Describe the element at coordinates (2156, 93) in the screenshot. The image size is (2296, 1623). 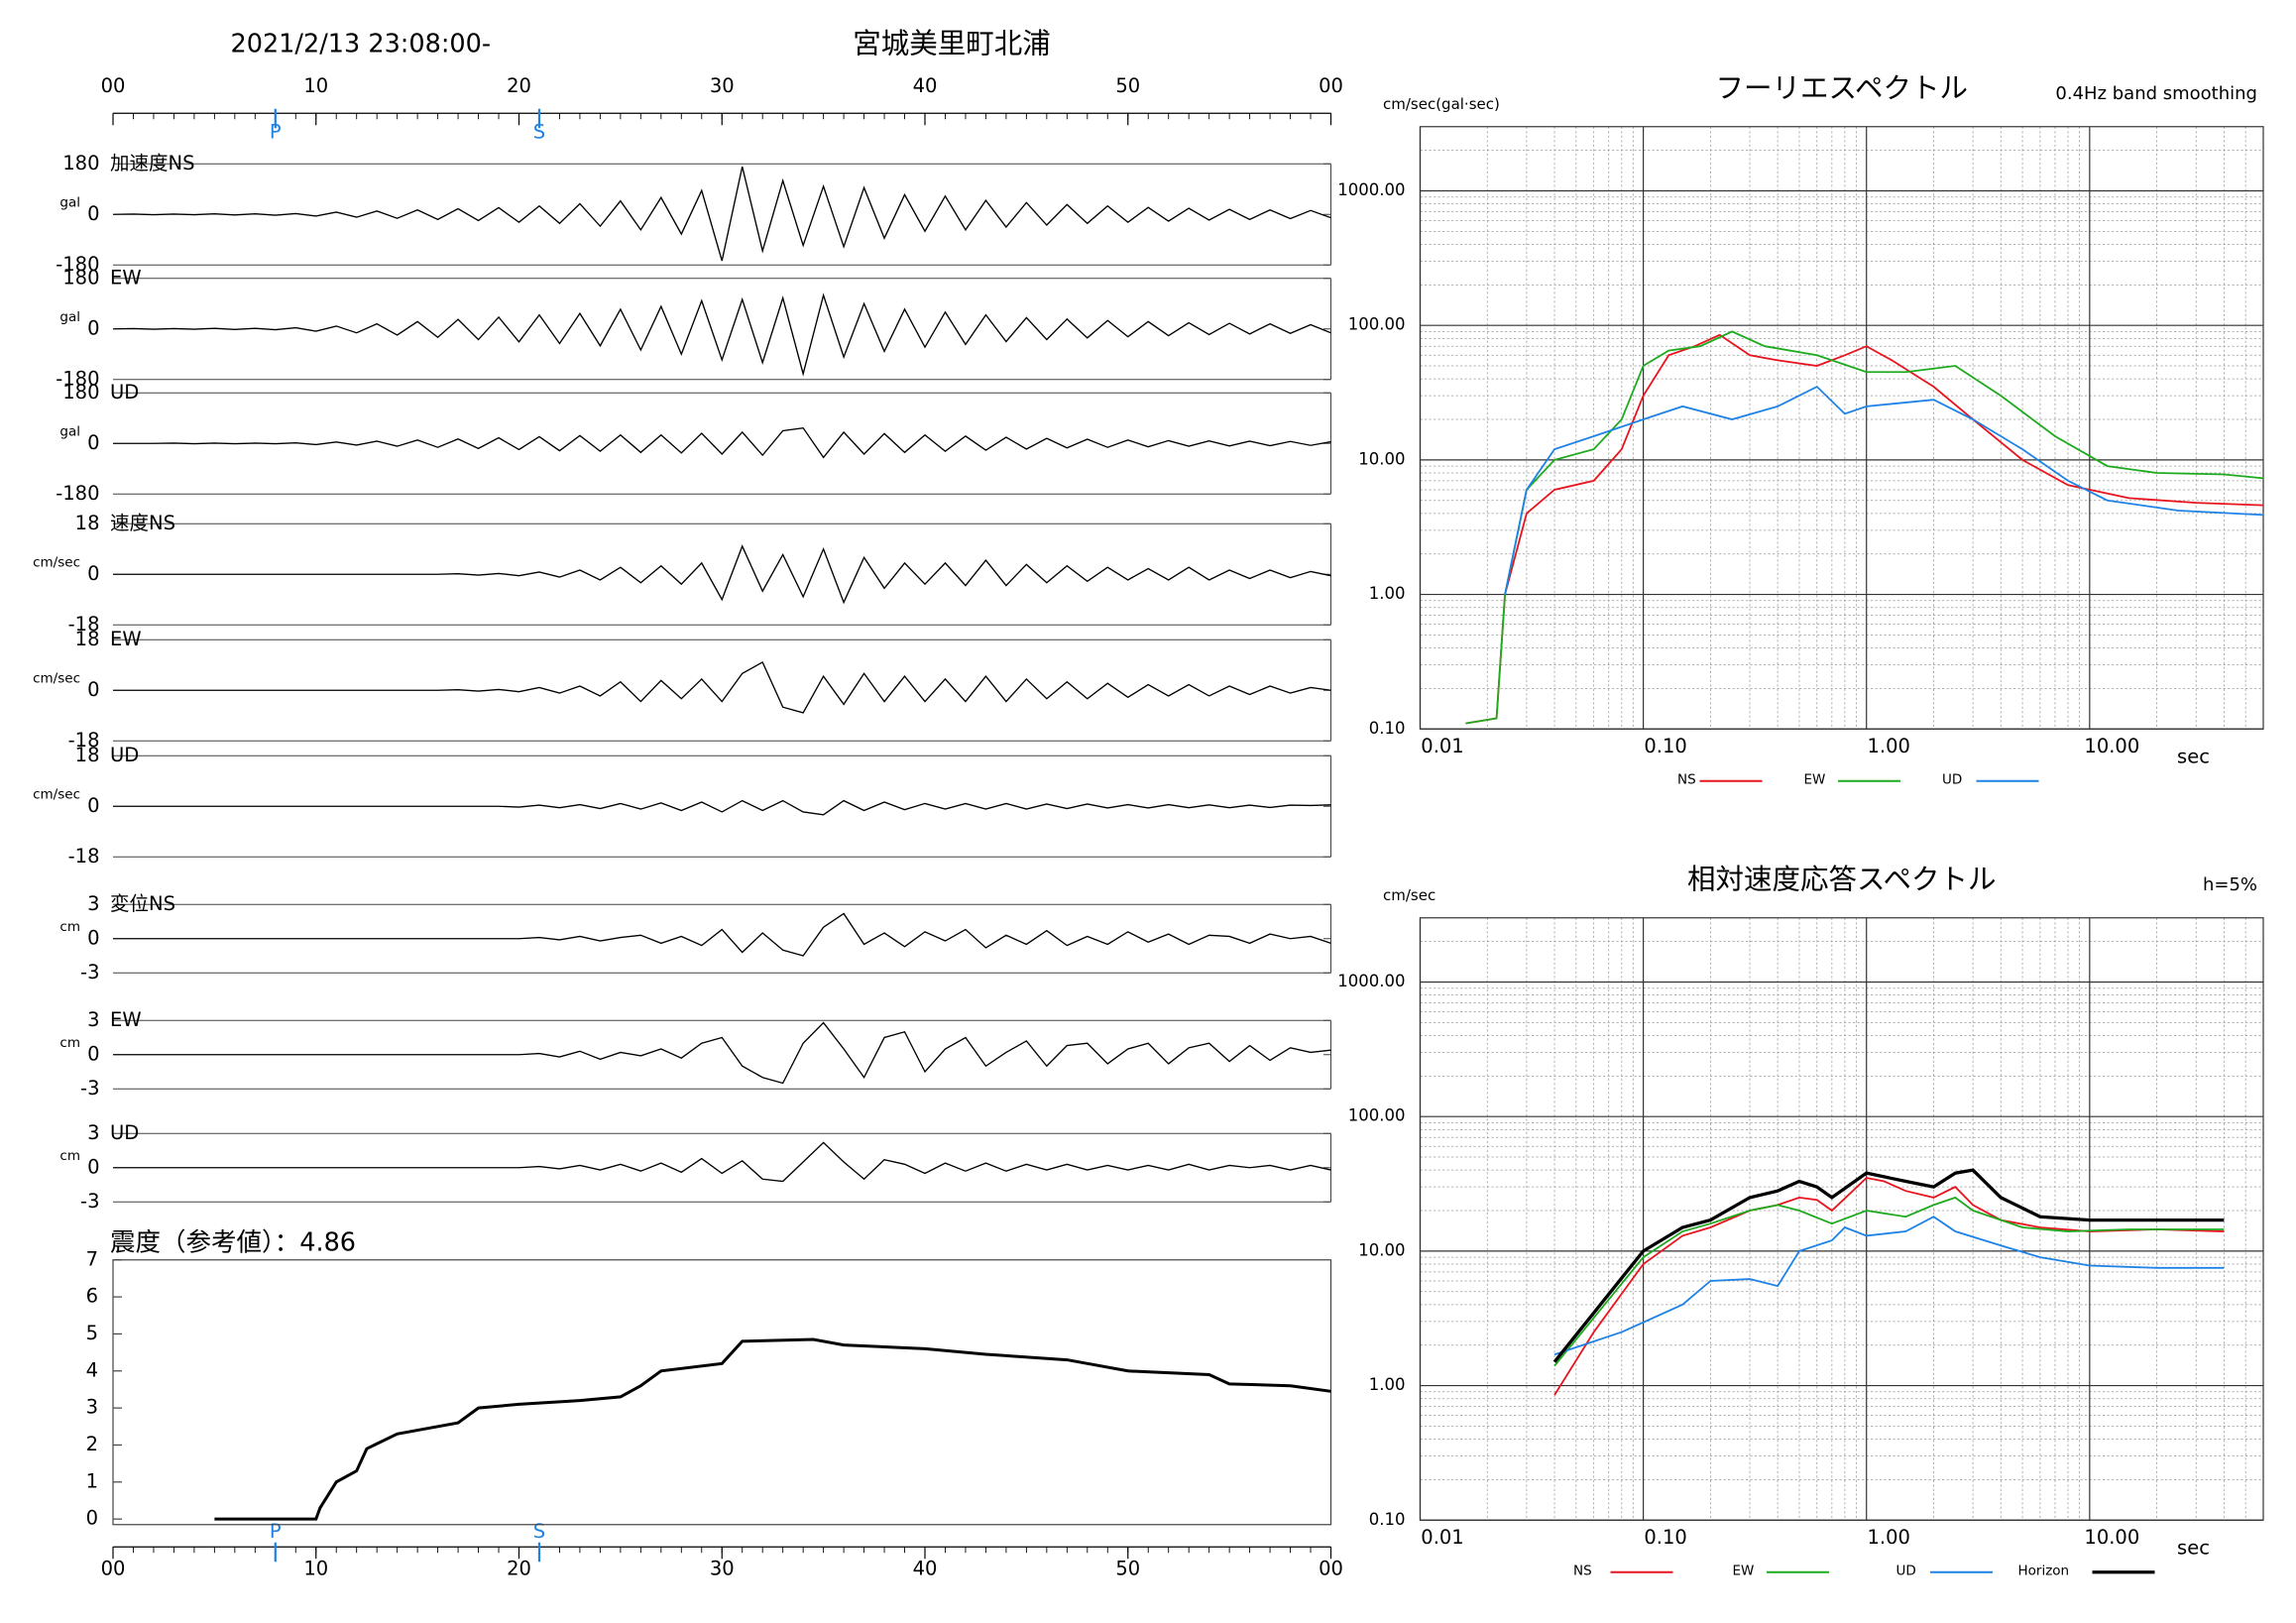
I see `chart-subtitle: 0.4Hz band smoothing` at that location.